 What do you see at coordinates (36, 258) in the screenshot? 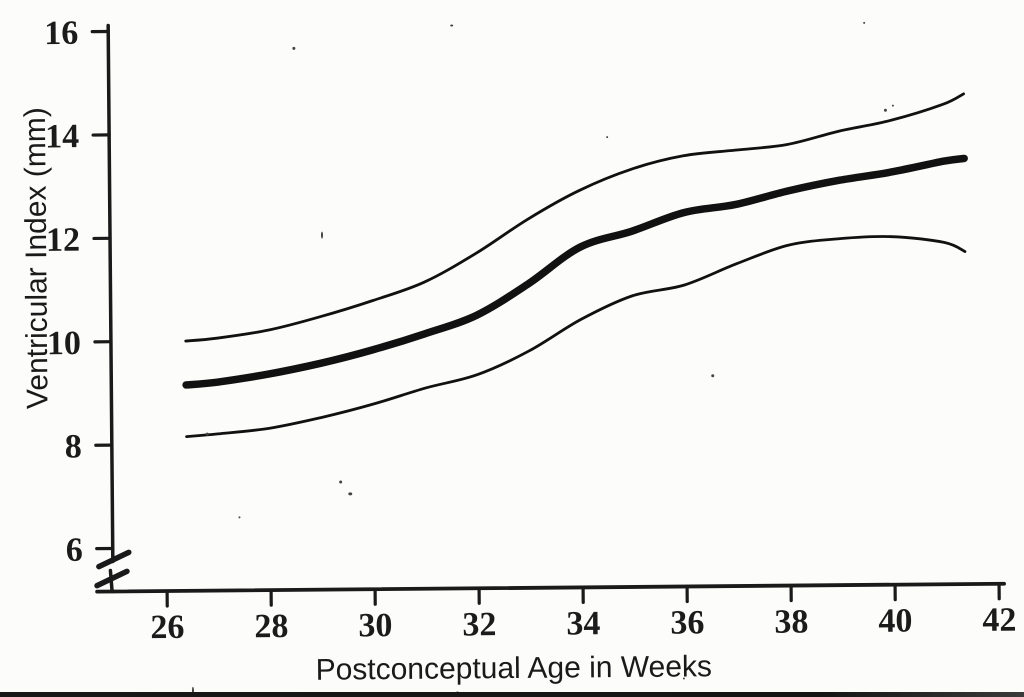
I see `y-axis-title: Ventricular Index (mm)` at bounding box center [36, 258].